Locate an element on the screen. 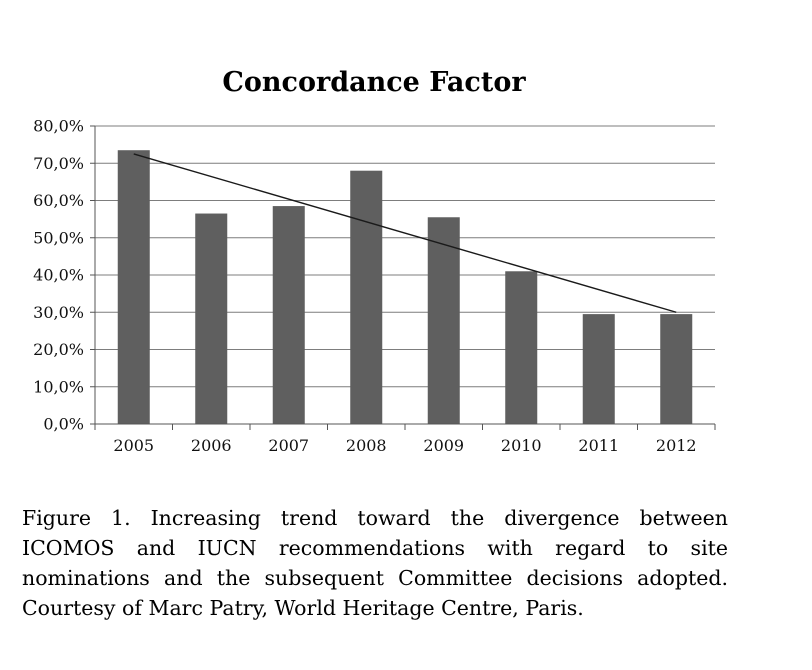 The height and width of the screenshot is (670, 812). y-tick-label: 40,0% is located at coordinates (58, 275).